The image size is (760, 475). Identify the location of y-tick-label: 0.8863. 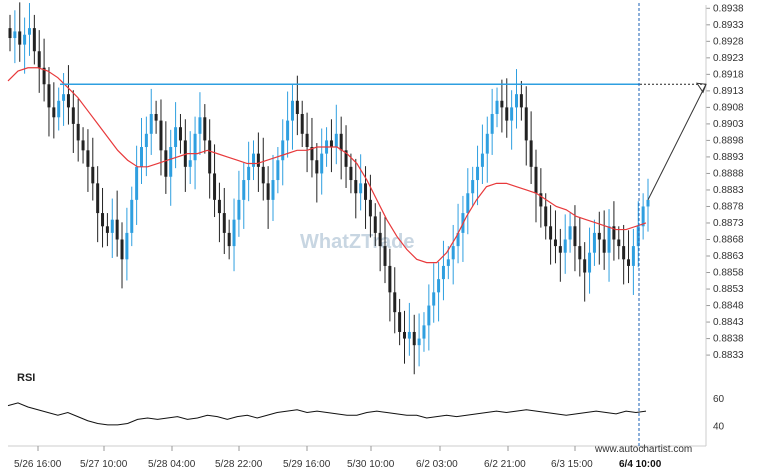
(728, 256).